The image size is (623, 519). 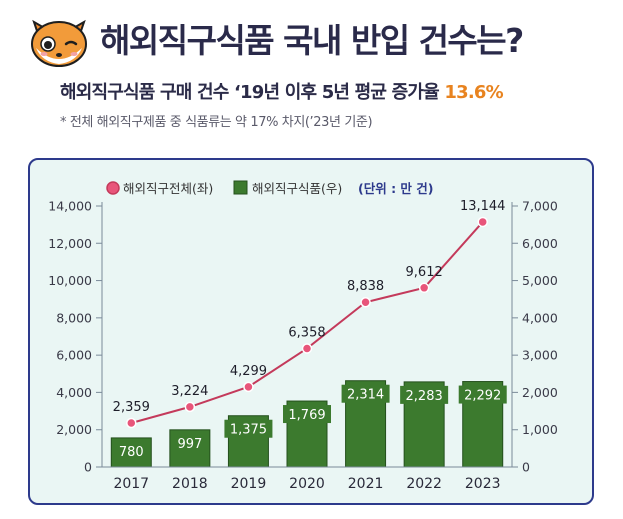 I want to click on line-point-2019, so click(x=248, y=387).